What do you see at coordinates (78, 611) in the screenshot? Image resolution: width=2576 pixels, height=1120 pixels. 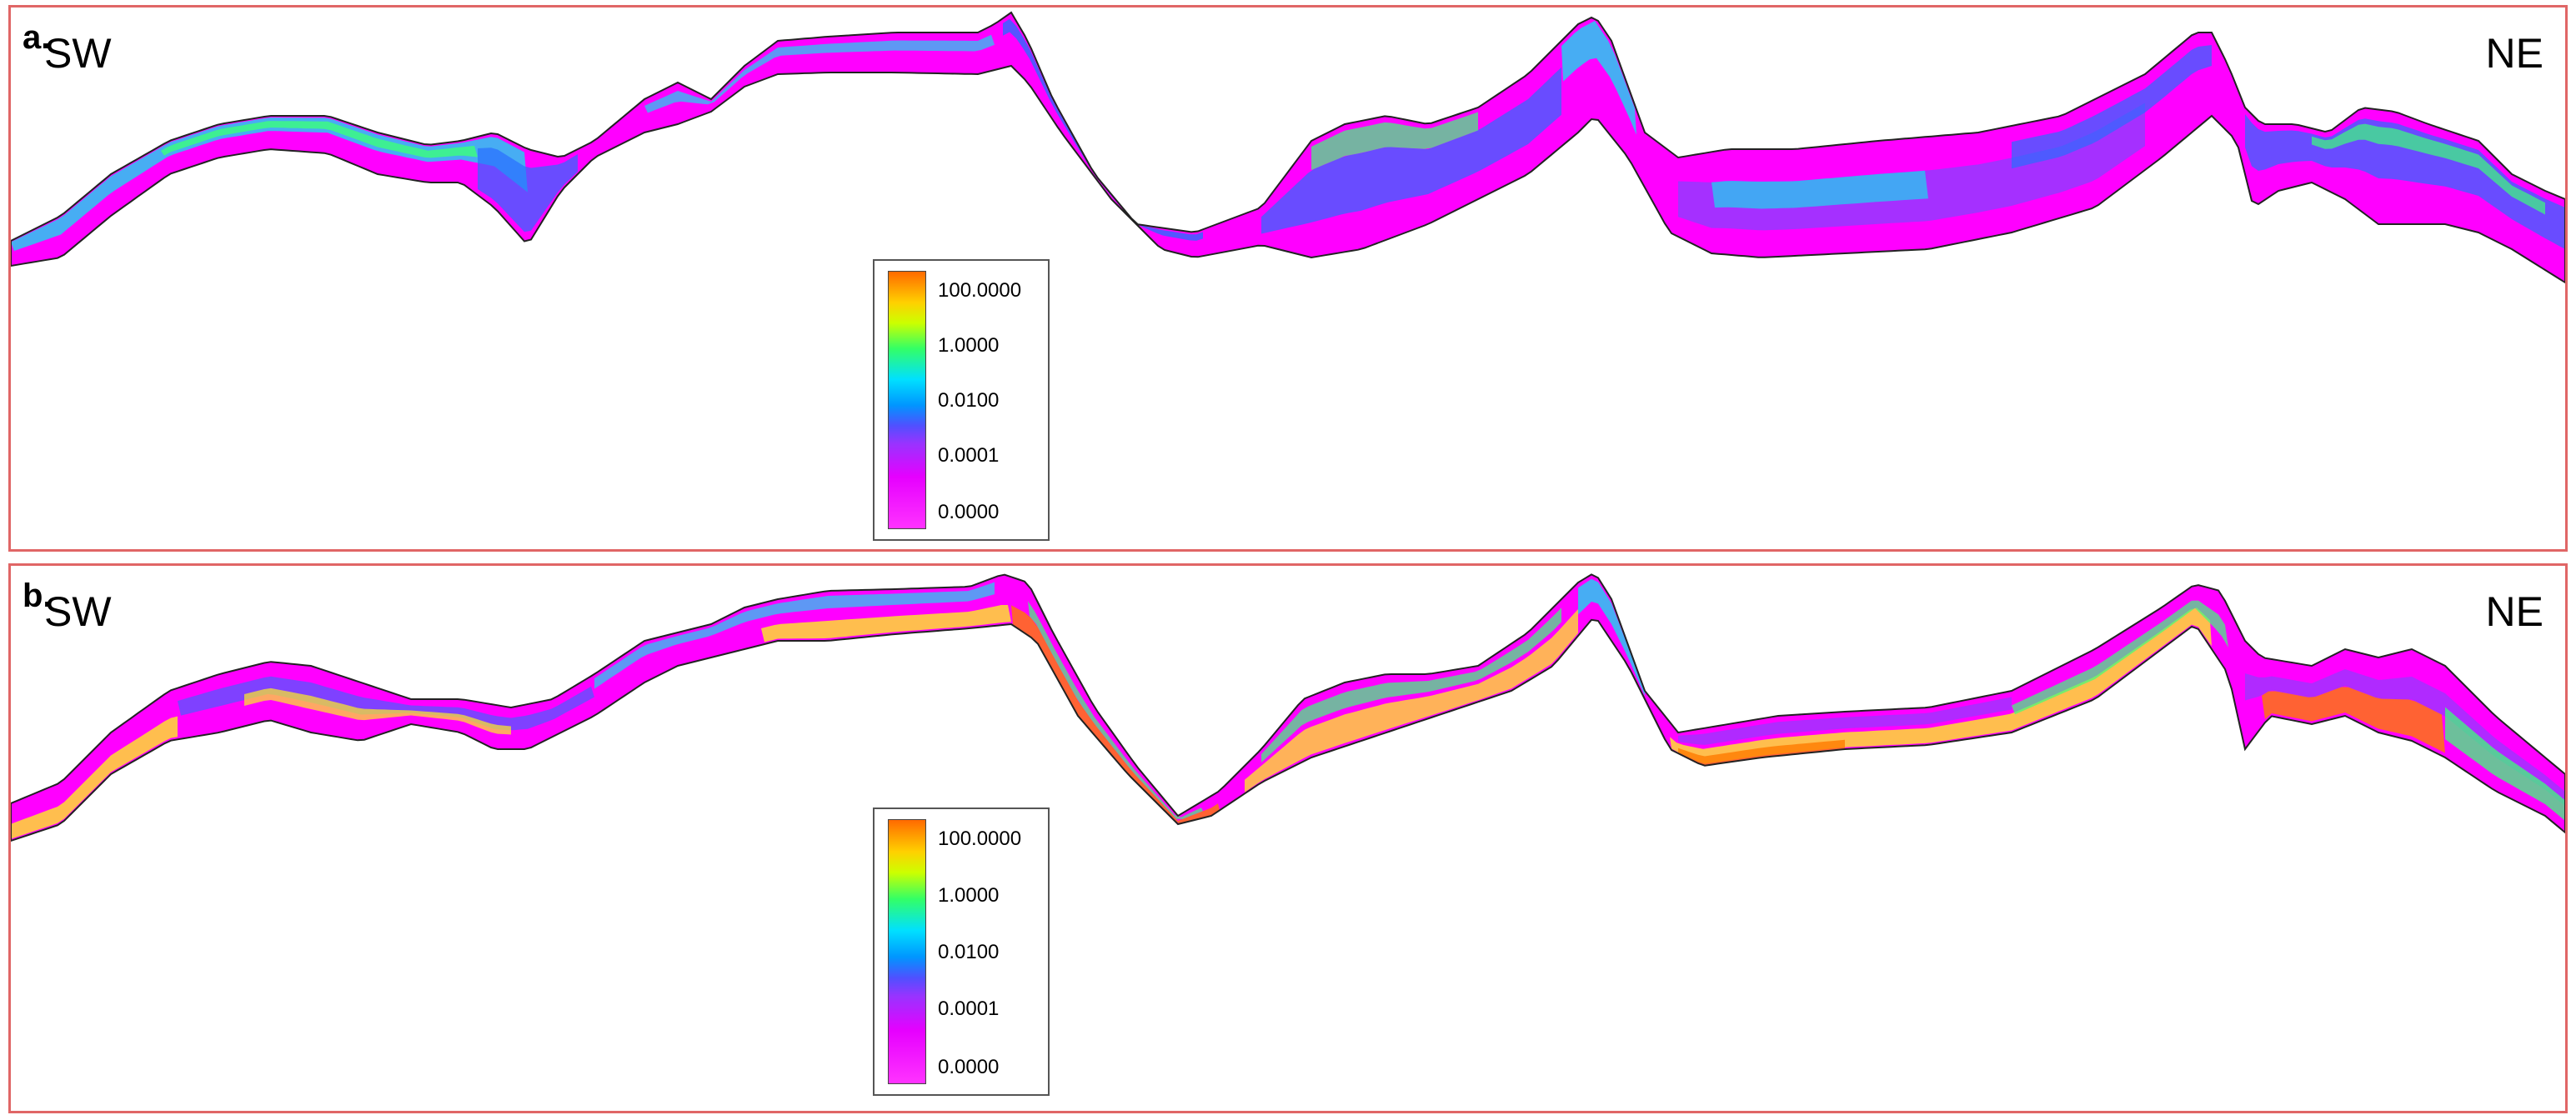 I see `direction-sw-b: SW` at bounding box center [78, 611].